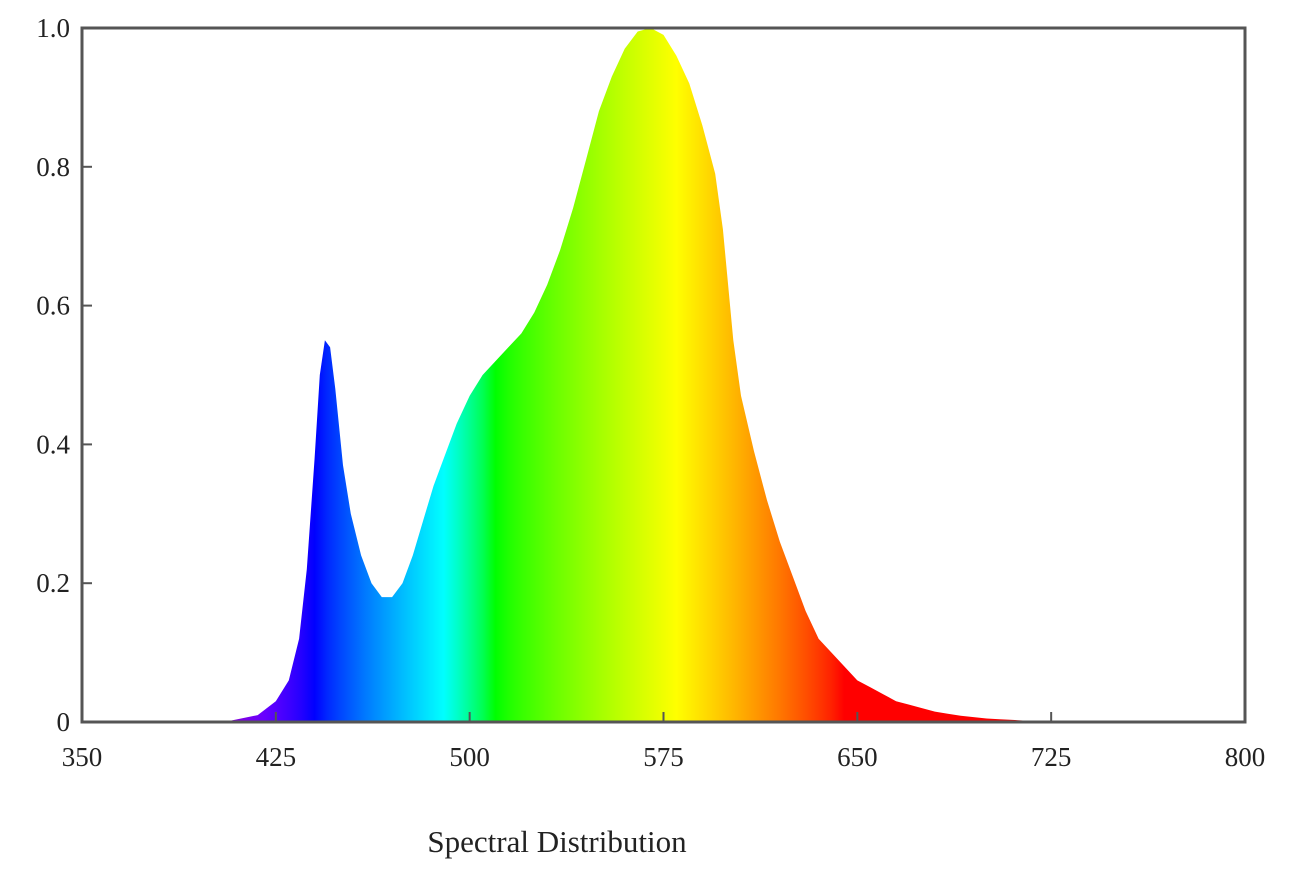 This screenshot has width=1295, height=870. What do you see at coordinates (53, 375) in the screenshot?
I see `y-tick-labels: 0 0.2 0.4 0.6 0.8 1.0` at bounding box center [53, 375].